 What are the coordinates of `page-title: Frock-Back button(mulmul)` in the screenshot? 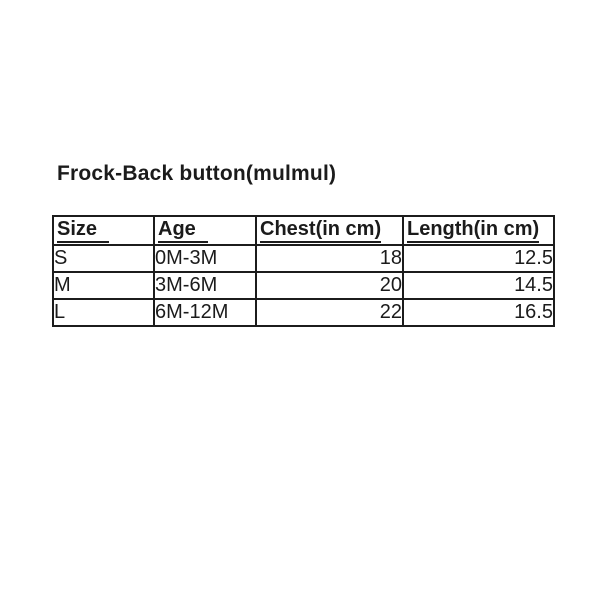 It's located at (197, 173).